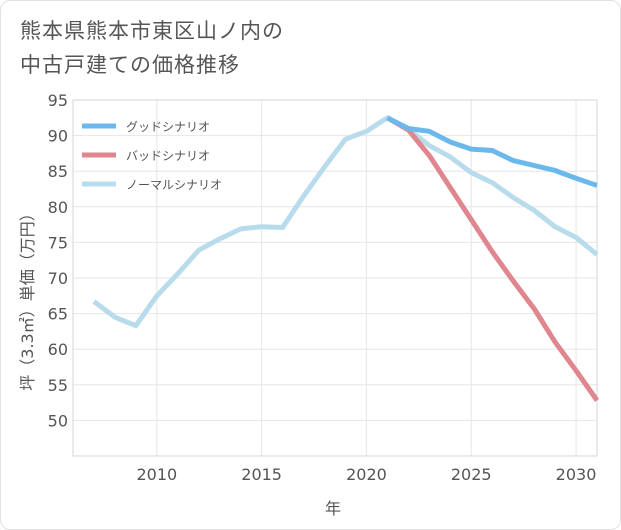  What do you see at coordinates (58, 242) in the screenshot?
I see `y-tick-label: 75` at bounding box center [58, 242].